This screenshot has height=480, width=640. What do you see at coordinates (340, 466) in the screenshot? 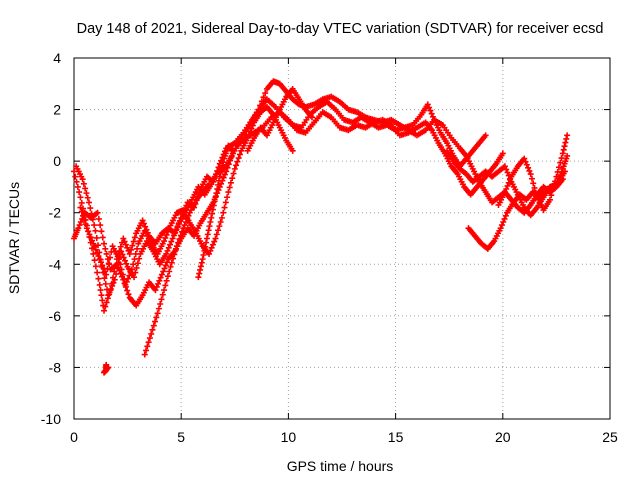
I see `x-axis-label: GPS time / hours` at bounding box center [340, 466].